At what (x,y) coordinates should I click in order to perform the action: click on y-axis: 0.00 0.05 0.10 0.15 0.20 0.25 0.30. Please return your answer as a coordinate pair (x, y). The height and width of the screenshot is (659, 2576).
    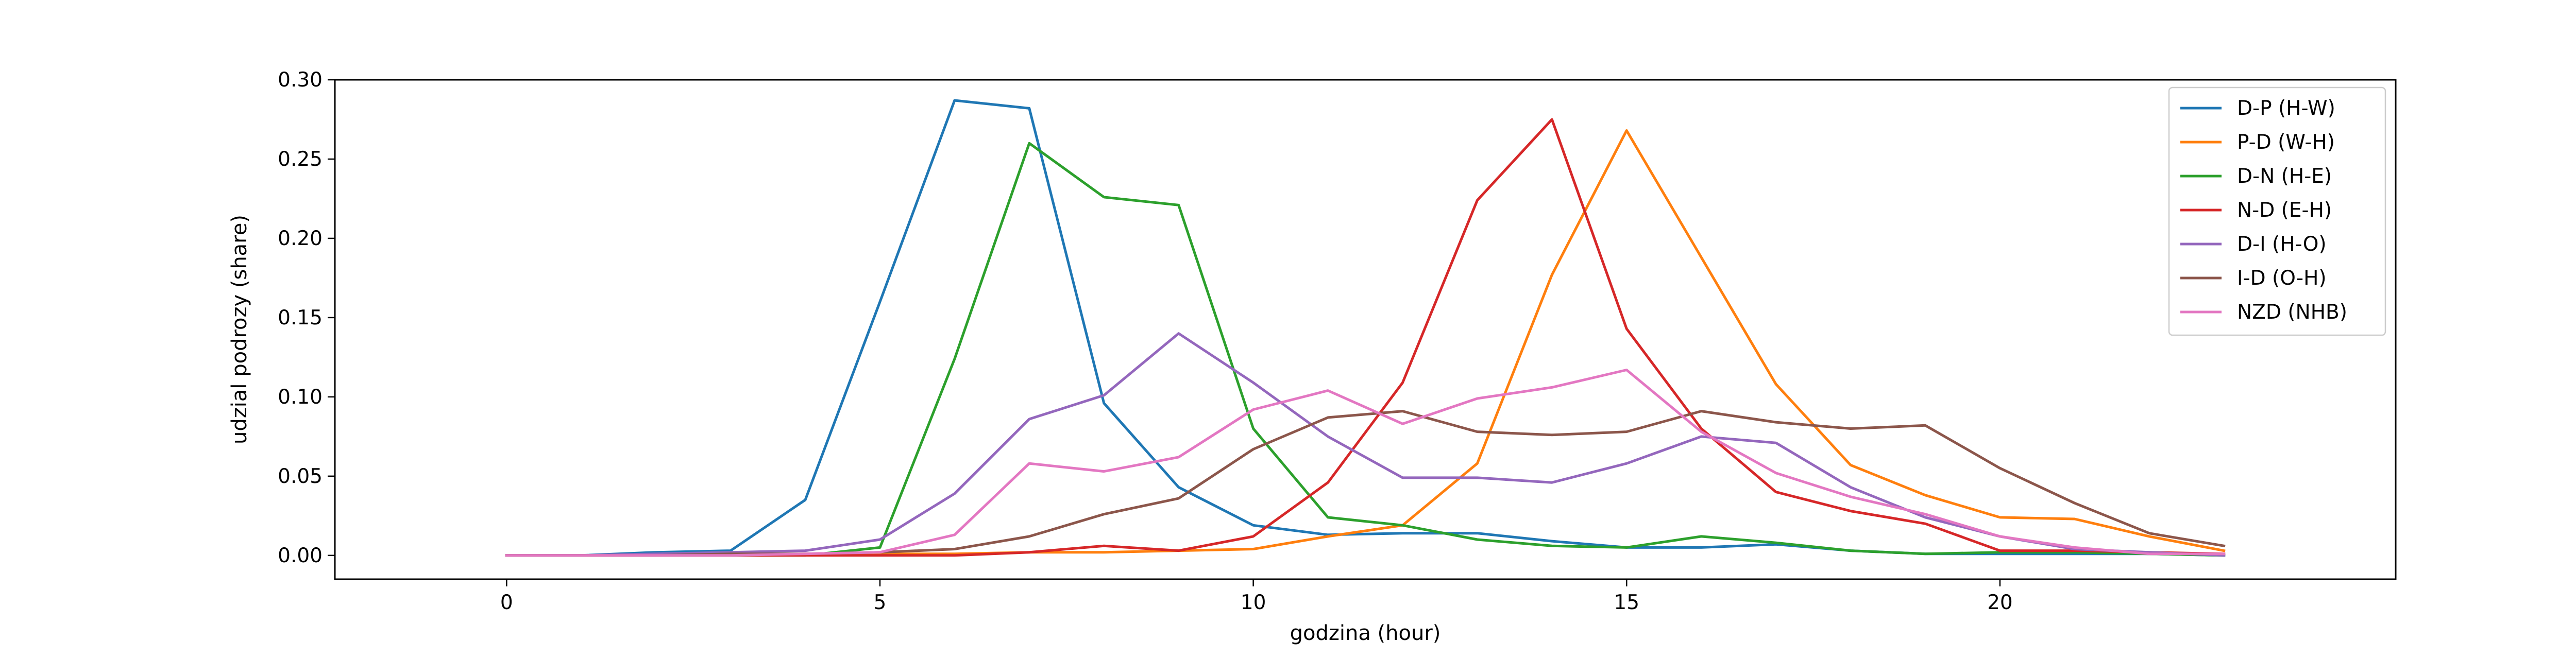
    Looking at the image, I should click on (306, 318).